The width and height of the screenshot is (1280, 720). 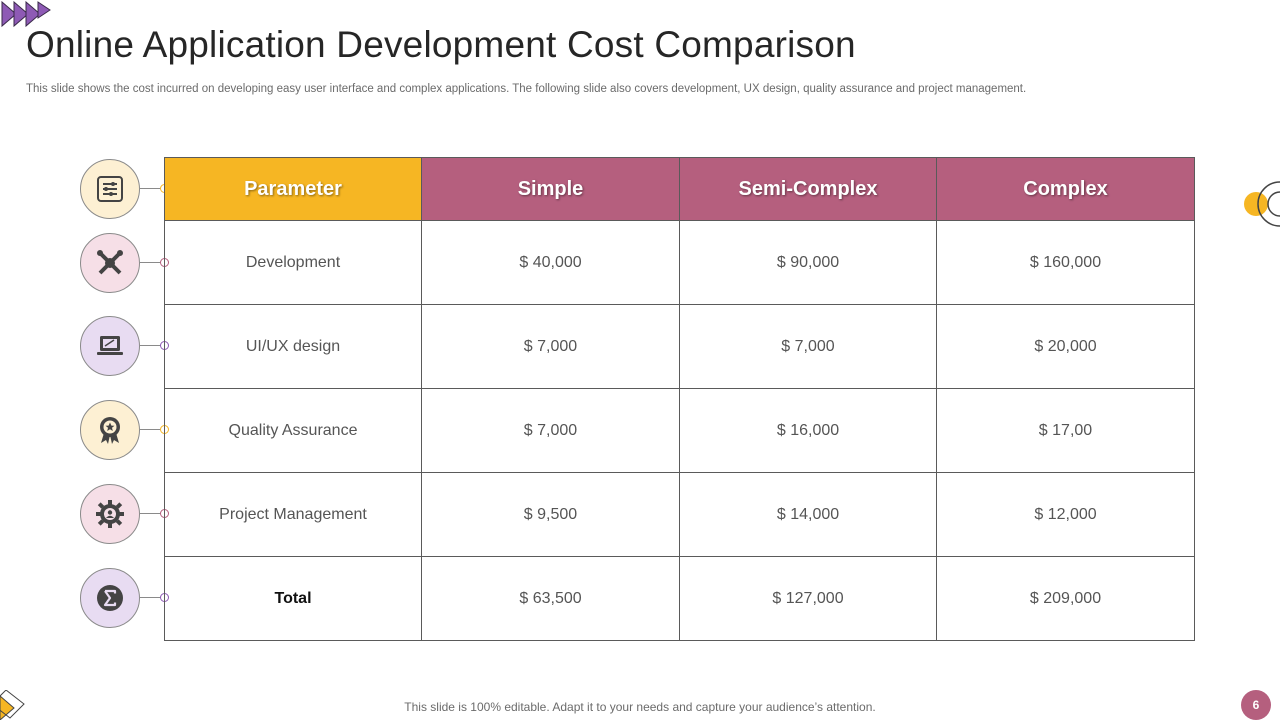 What do you see at coordinates (1065, 430) in the screenshot?
I see `complex-cell: $ 17,00` at bounding box center [1065, 430].